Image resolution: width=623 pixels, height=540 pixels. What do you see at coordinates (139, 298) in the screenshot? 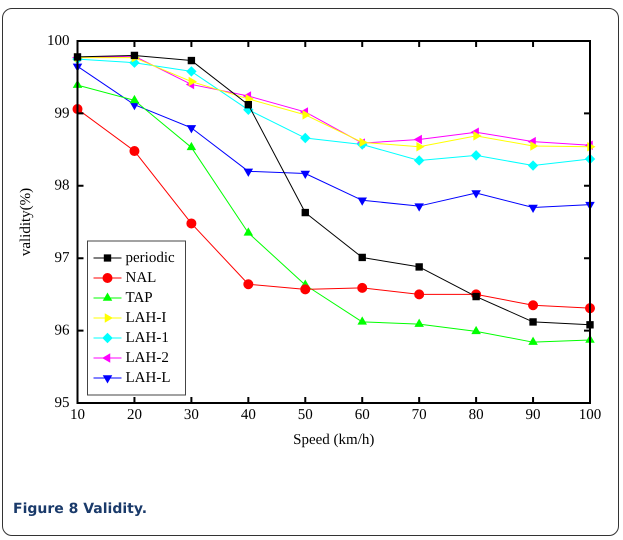
I see `legend-label: TAP` at bounding box center [139, 298].